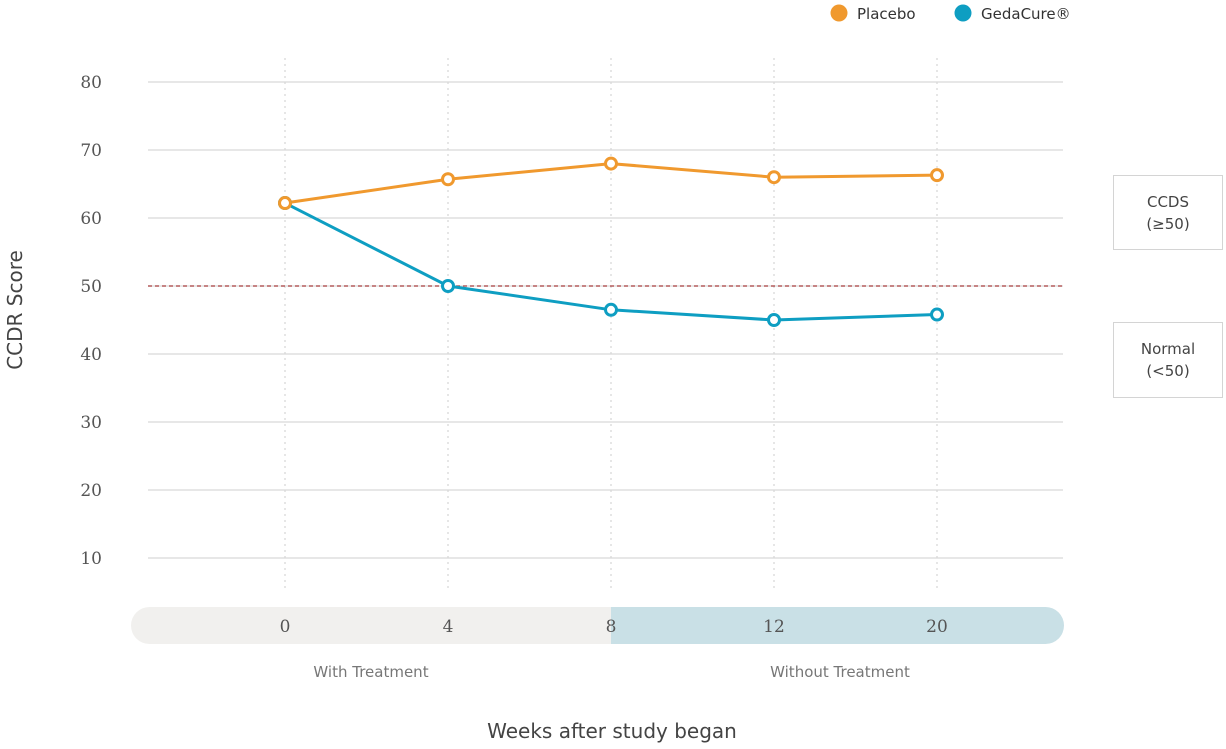 The image size is (1226, 749). Describe the element at coordinates (1168, 371) in the screenshot. I see `zone-range-normal: (<50)` at that location.